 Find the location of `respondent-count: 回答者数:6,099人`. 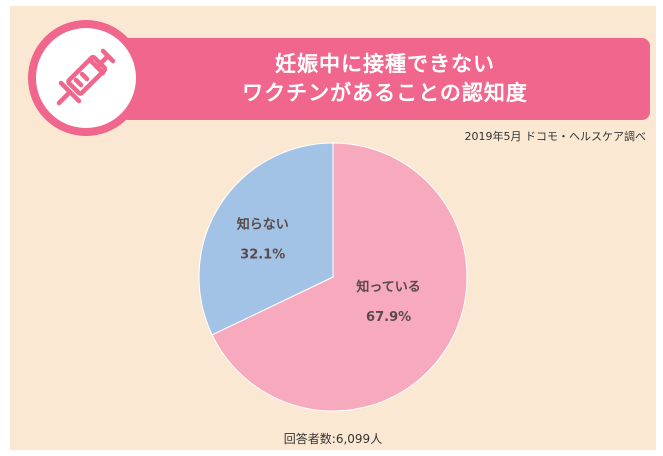

respondent-count: 回答者数:6,099人 is located at coordinates (333, 439).